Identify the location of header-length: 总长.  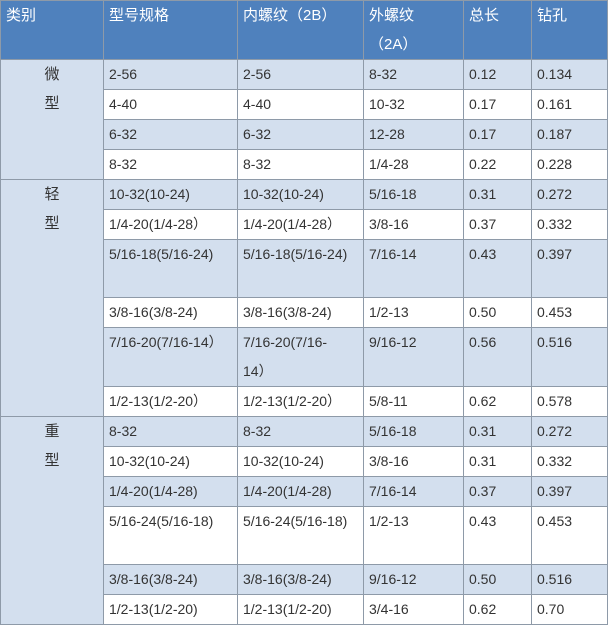
(497, 30).